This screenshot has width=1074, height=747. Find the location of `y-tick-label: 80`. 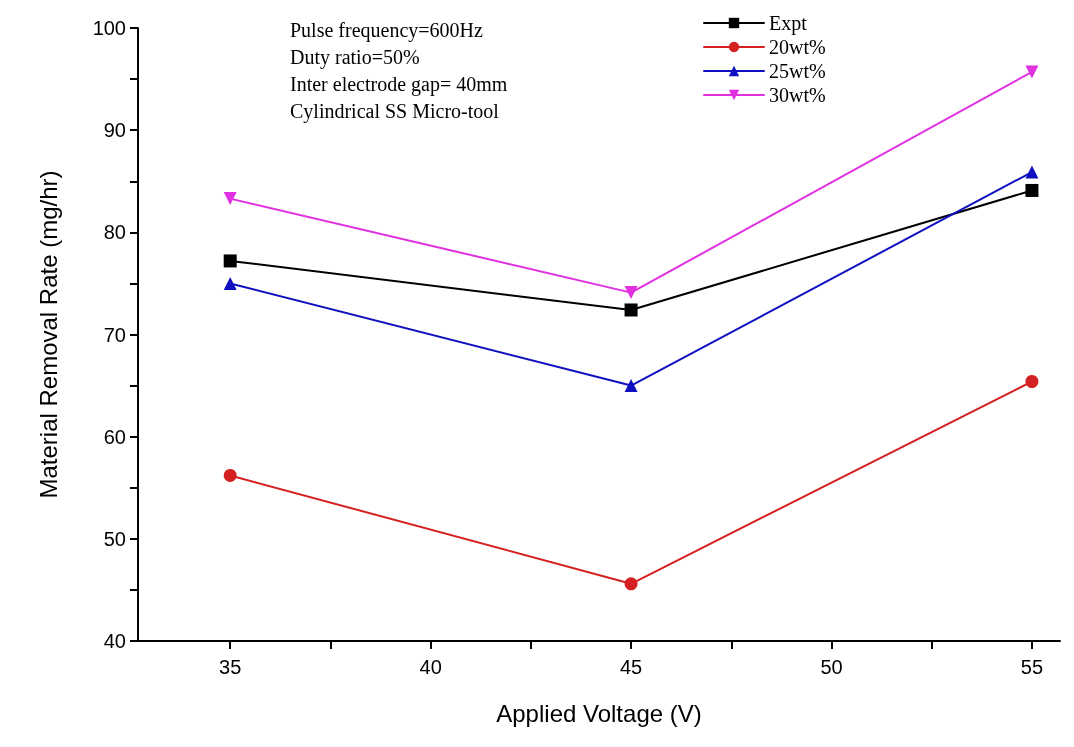

y-tick-label: 80 is located at coordinates (114, 232).